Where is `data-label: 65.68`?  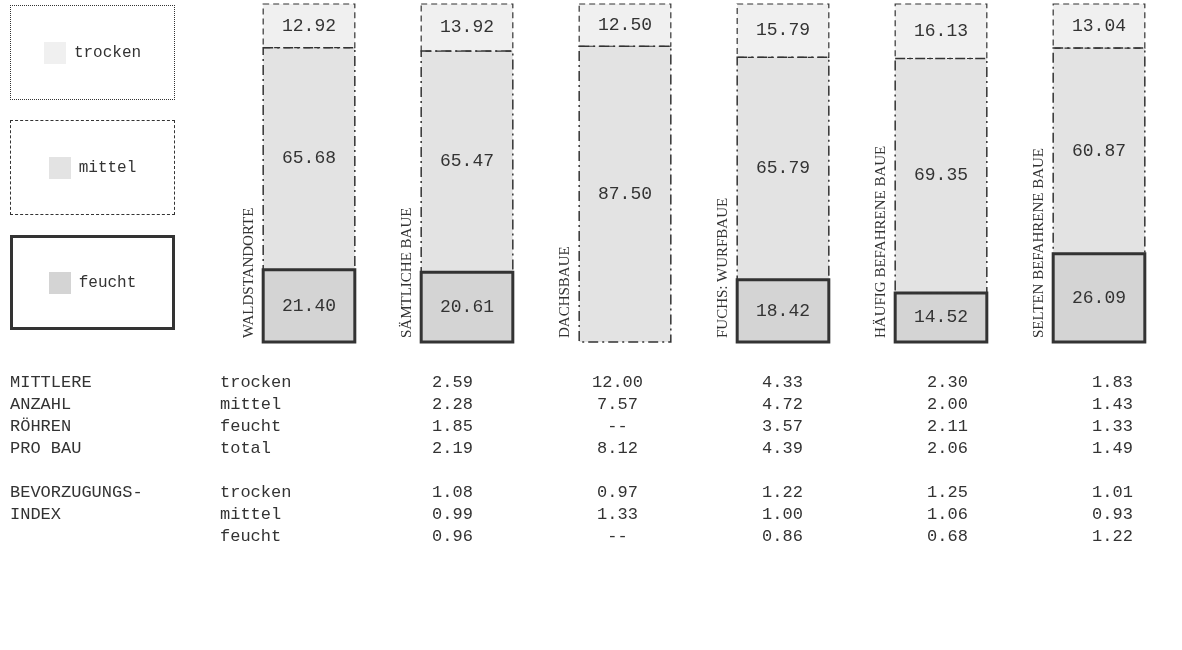
data-label: 65.68 is located at coordinates (309, 158).